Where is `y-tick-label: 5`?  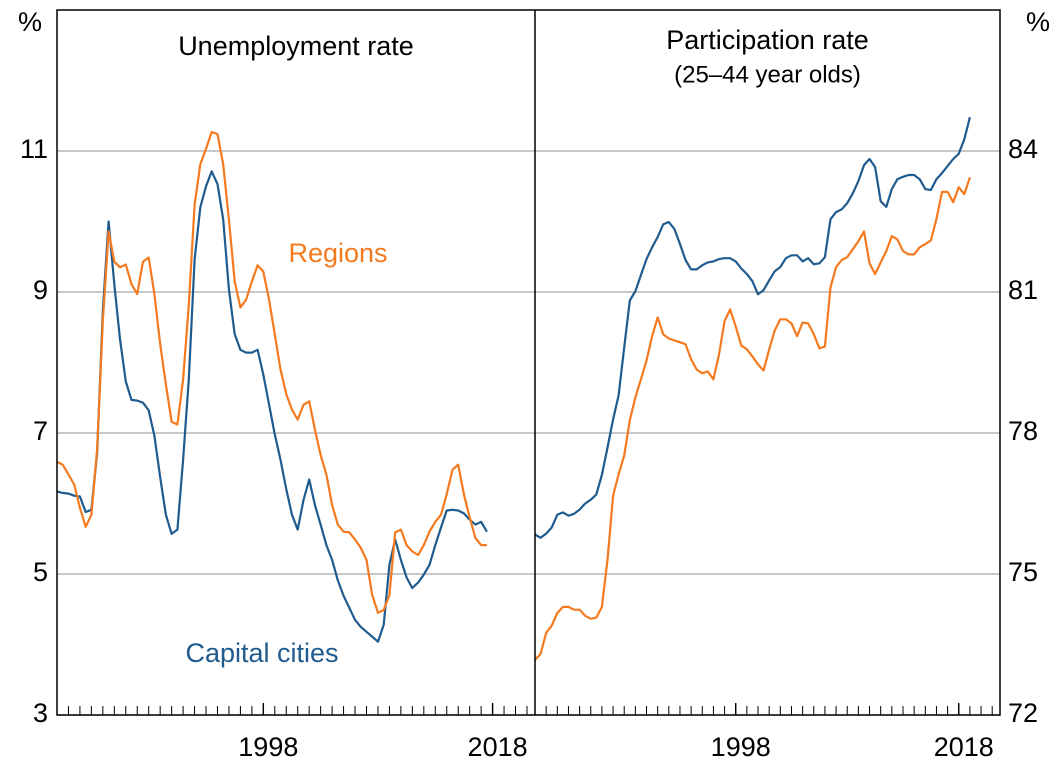 y-tick-label: 5 is located at coordinates (40, 572).